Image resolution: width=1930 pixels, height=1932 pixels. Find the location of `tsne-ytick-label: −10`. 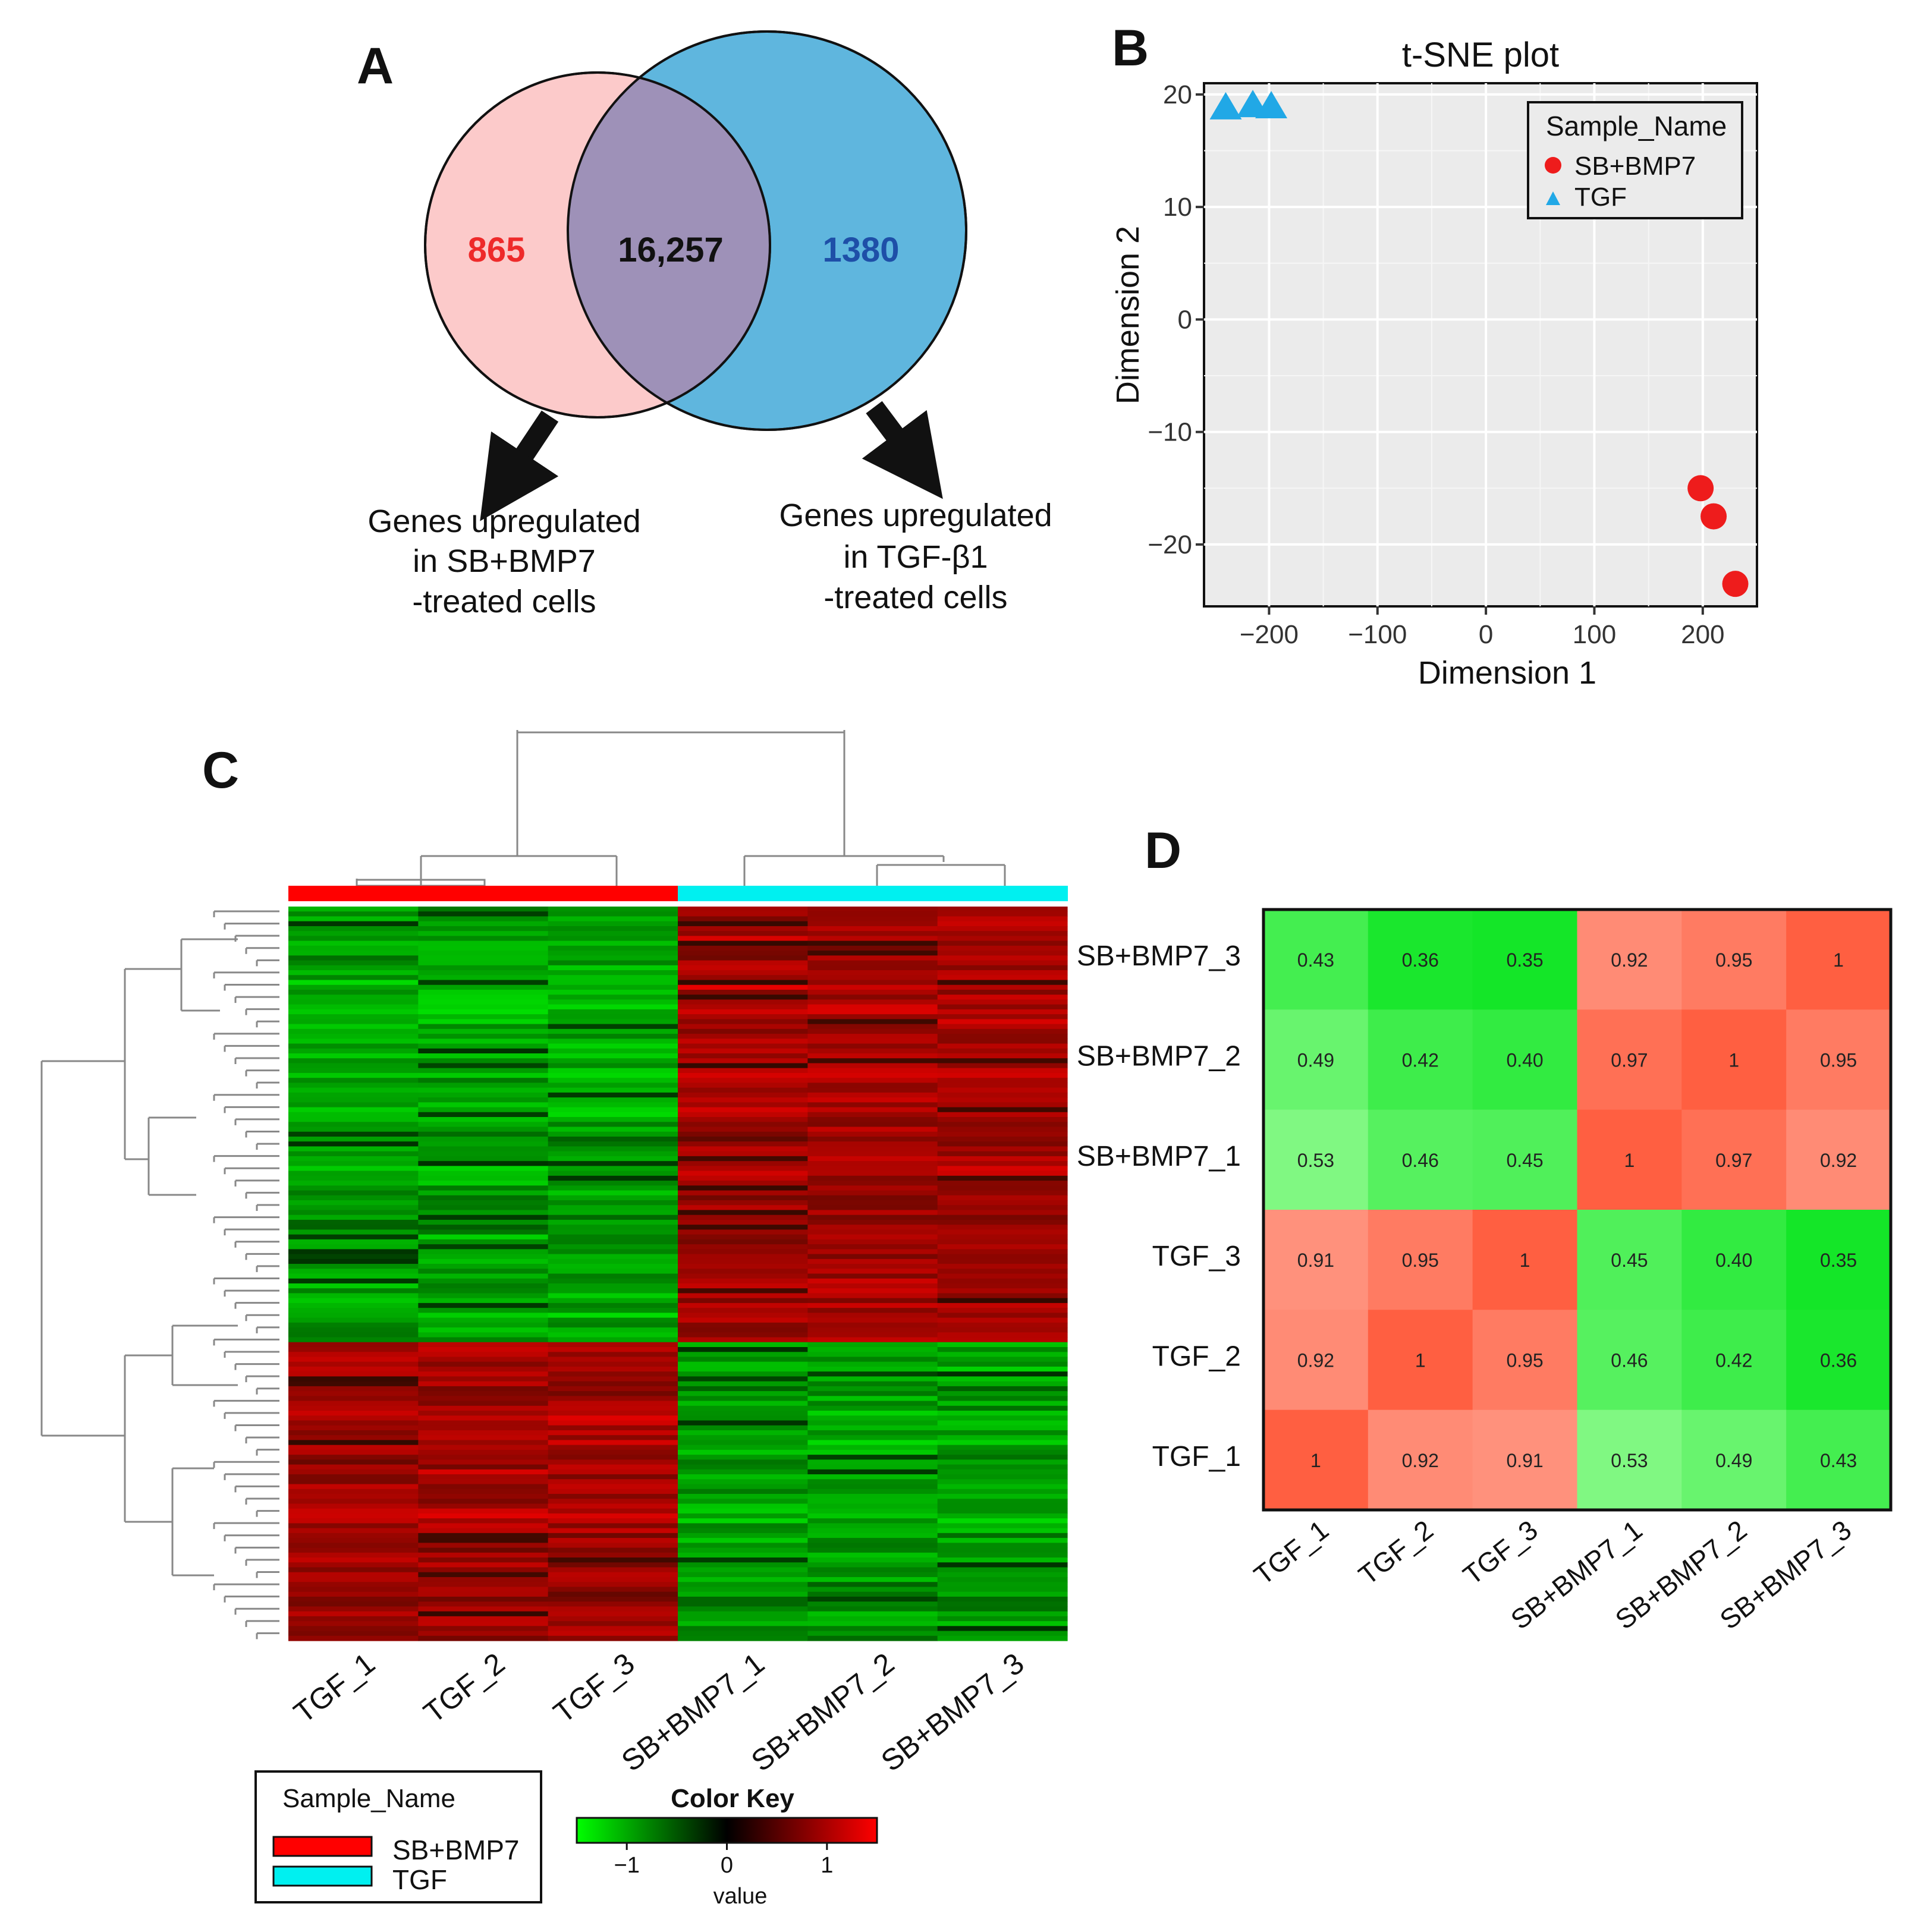

tsne-ytick-label: −10 is located at coordinates (1170, 433).